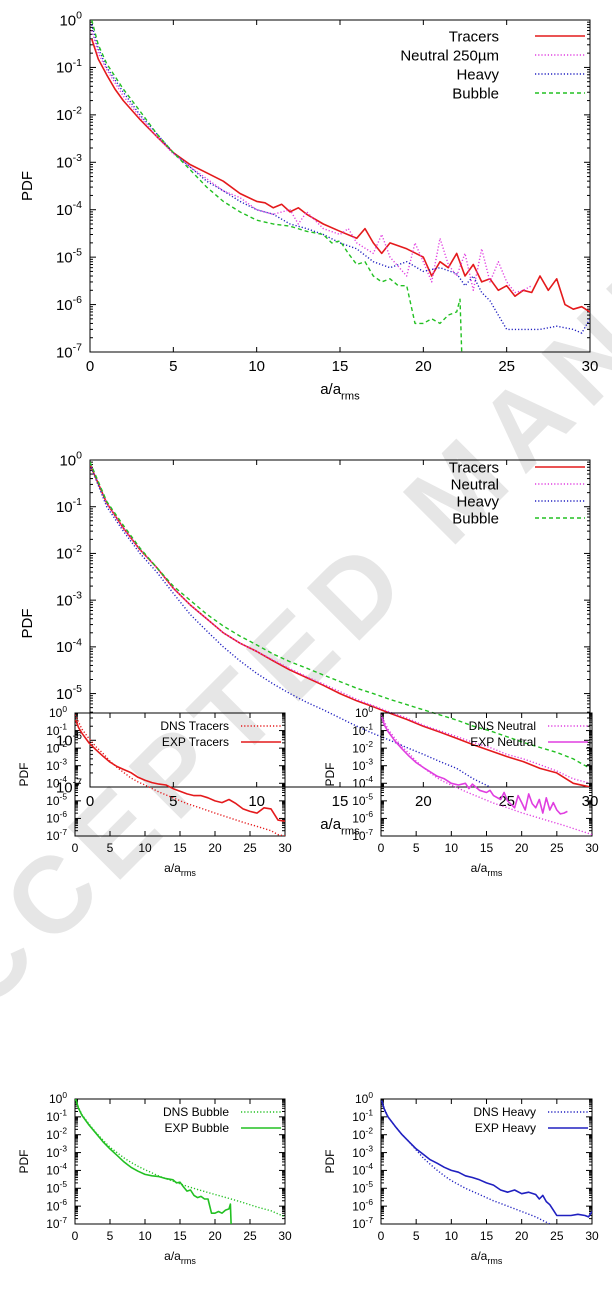 This screenshot has width=612, height=1295. Describe the element at coordinates (475, 518) in the screenshot. I see `legend-label: Bubble` at that location.